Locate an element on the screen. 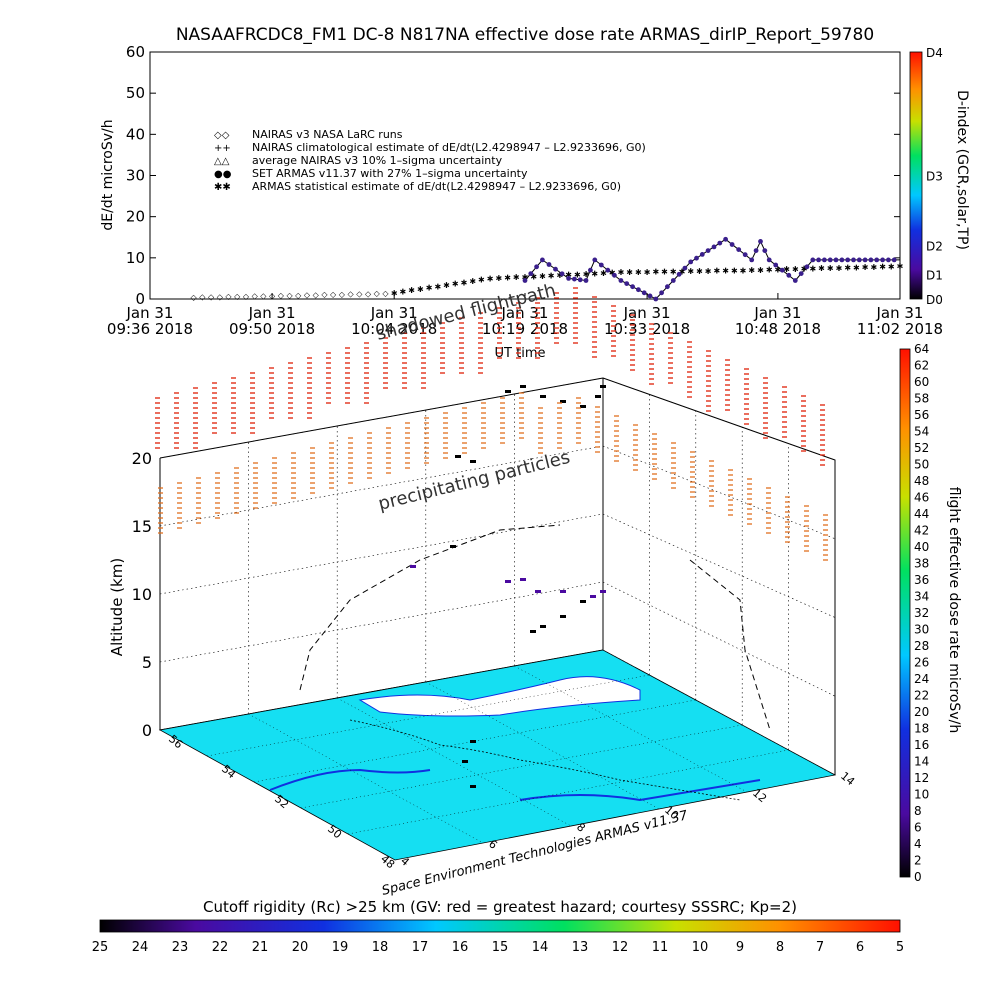  dose-colorbar-tick-label: 38 is located at coordinates (921, 564).